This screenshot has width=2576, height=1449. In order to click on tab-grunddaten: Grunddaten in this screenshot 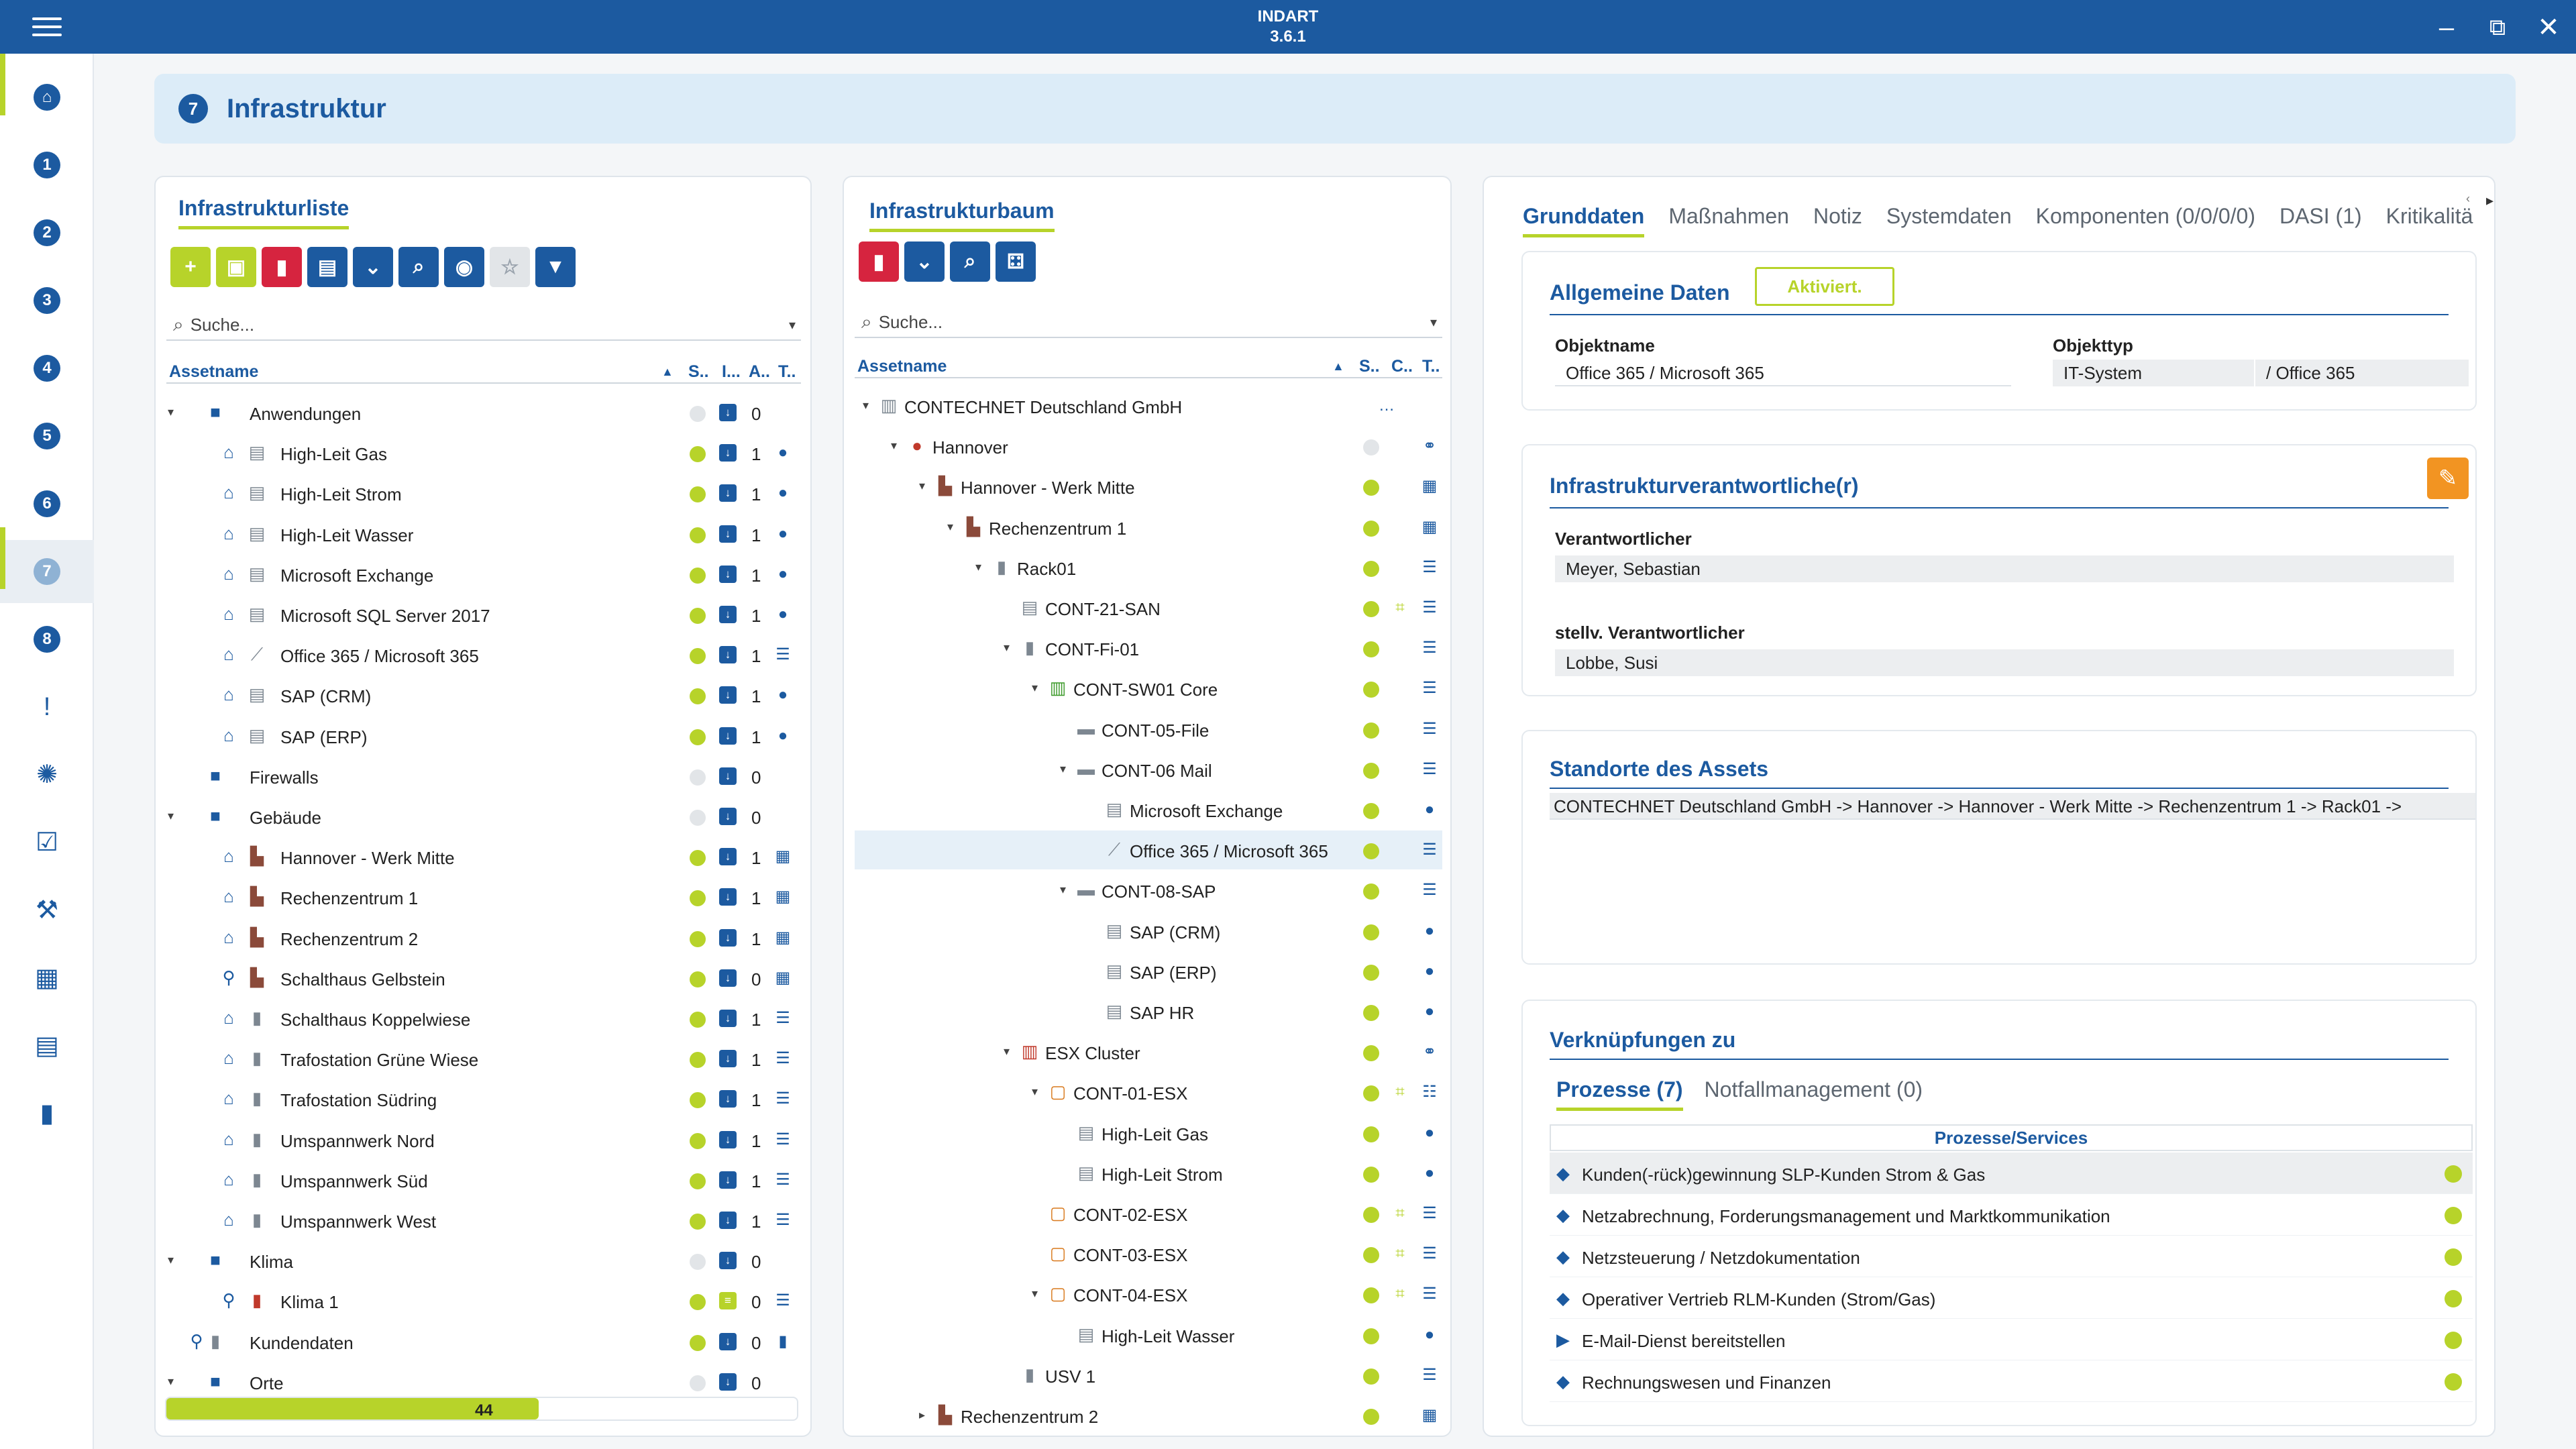, I will do `click(1584, 220)`.